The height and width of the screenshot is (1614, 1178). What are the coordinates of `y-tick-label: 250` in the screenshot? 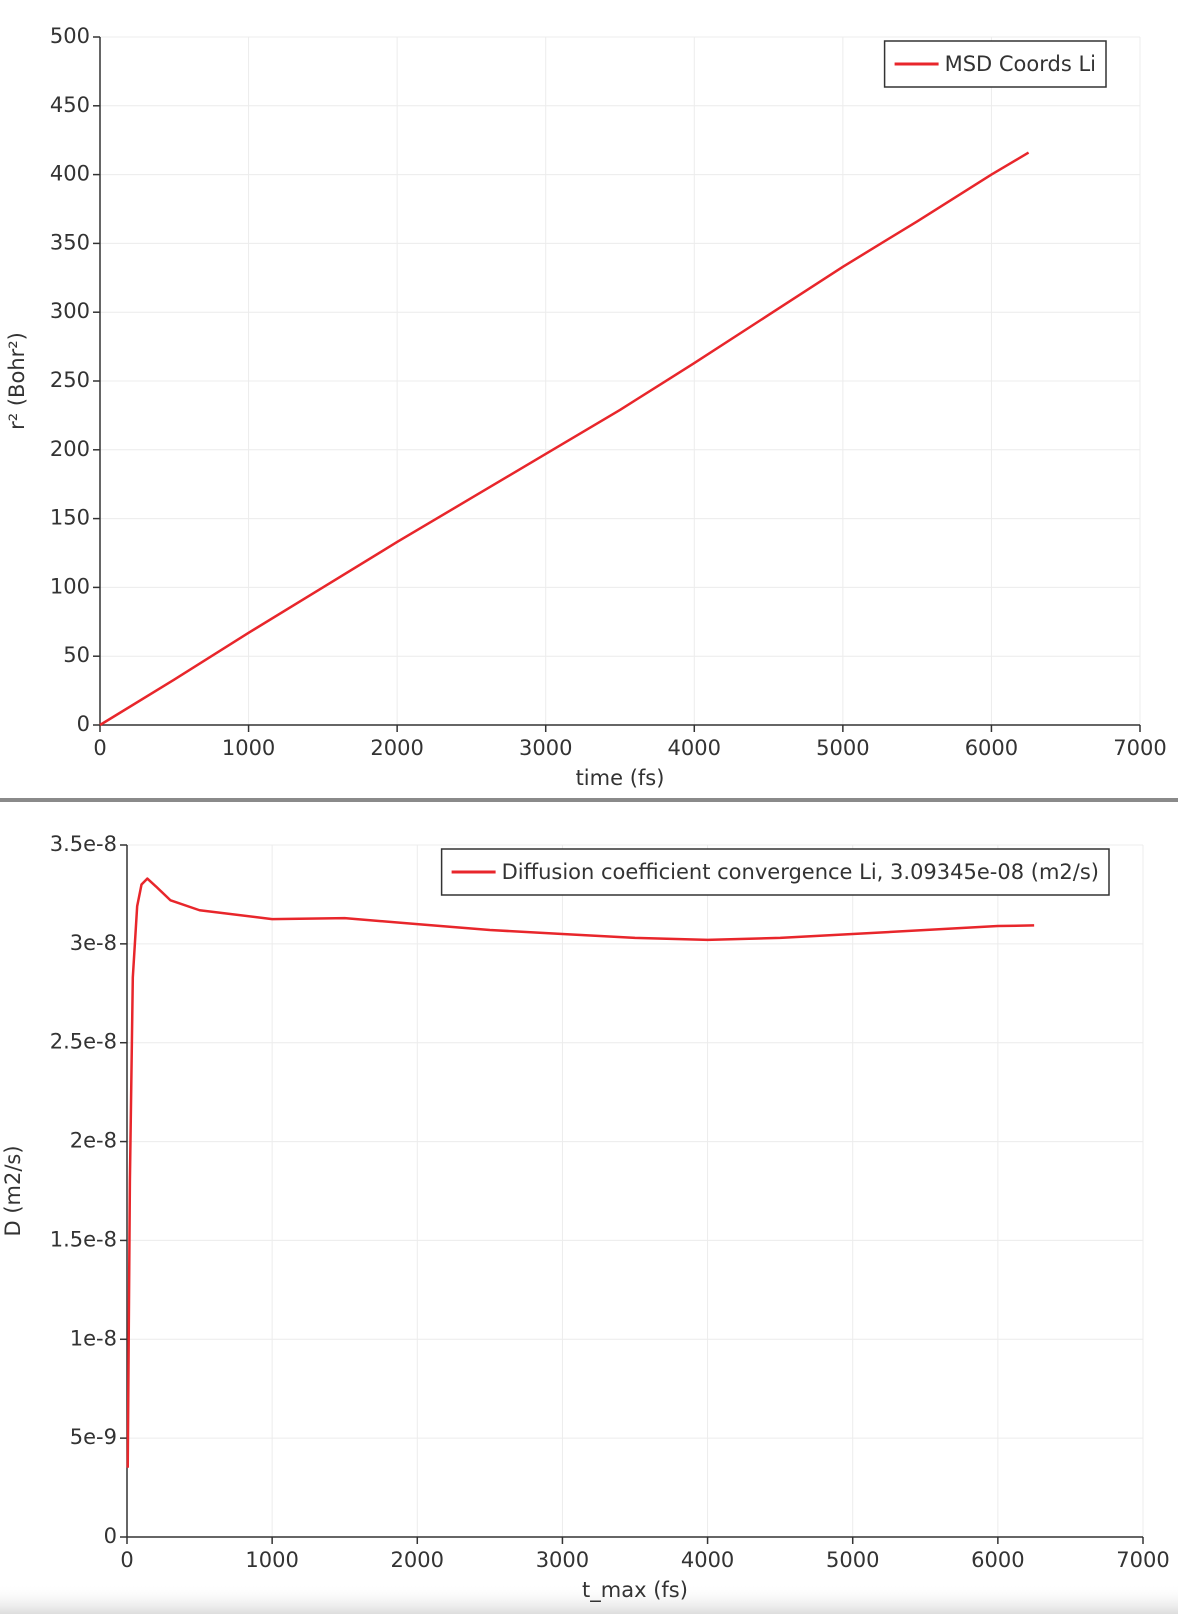 It's located at (70, 380).